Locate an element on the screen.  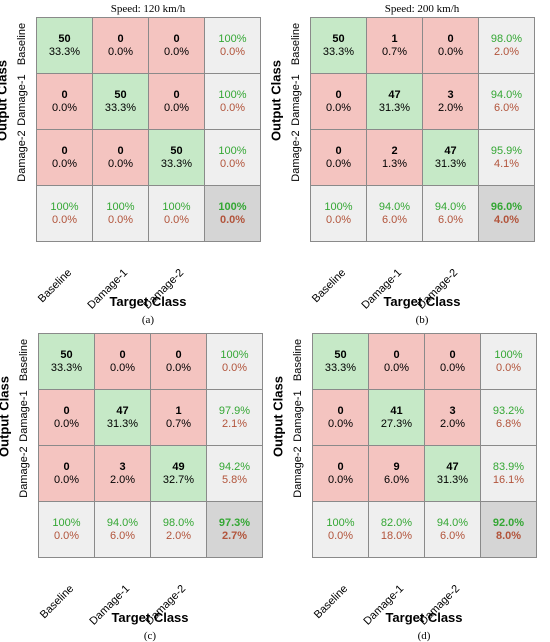
row-summary-cell: 93.2% 6.8% is located at coordinates (509, 418).